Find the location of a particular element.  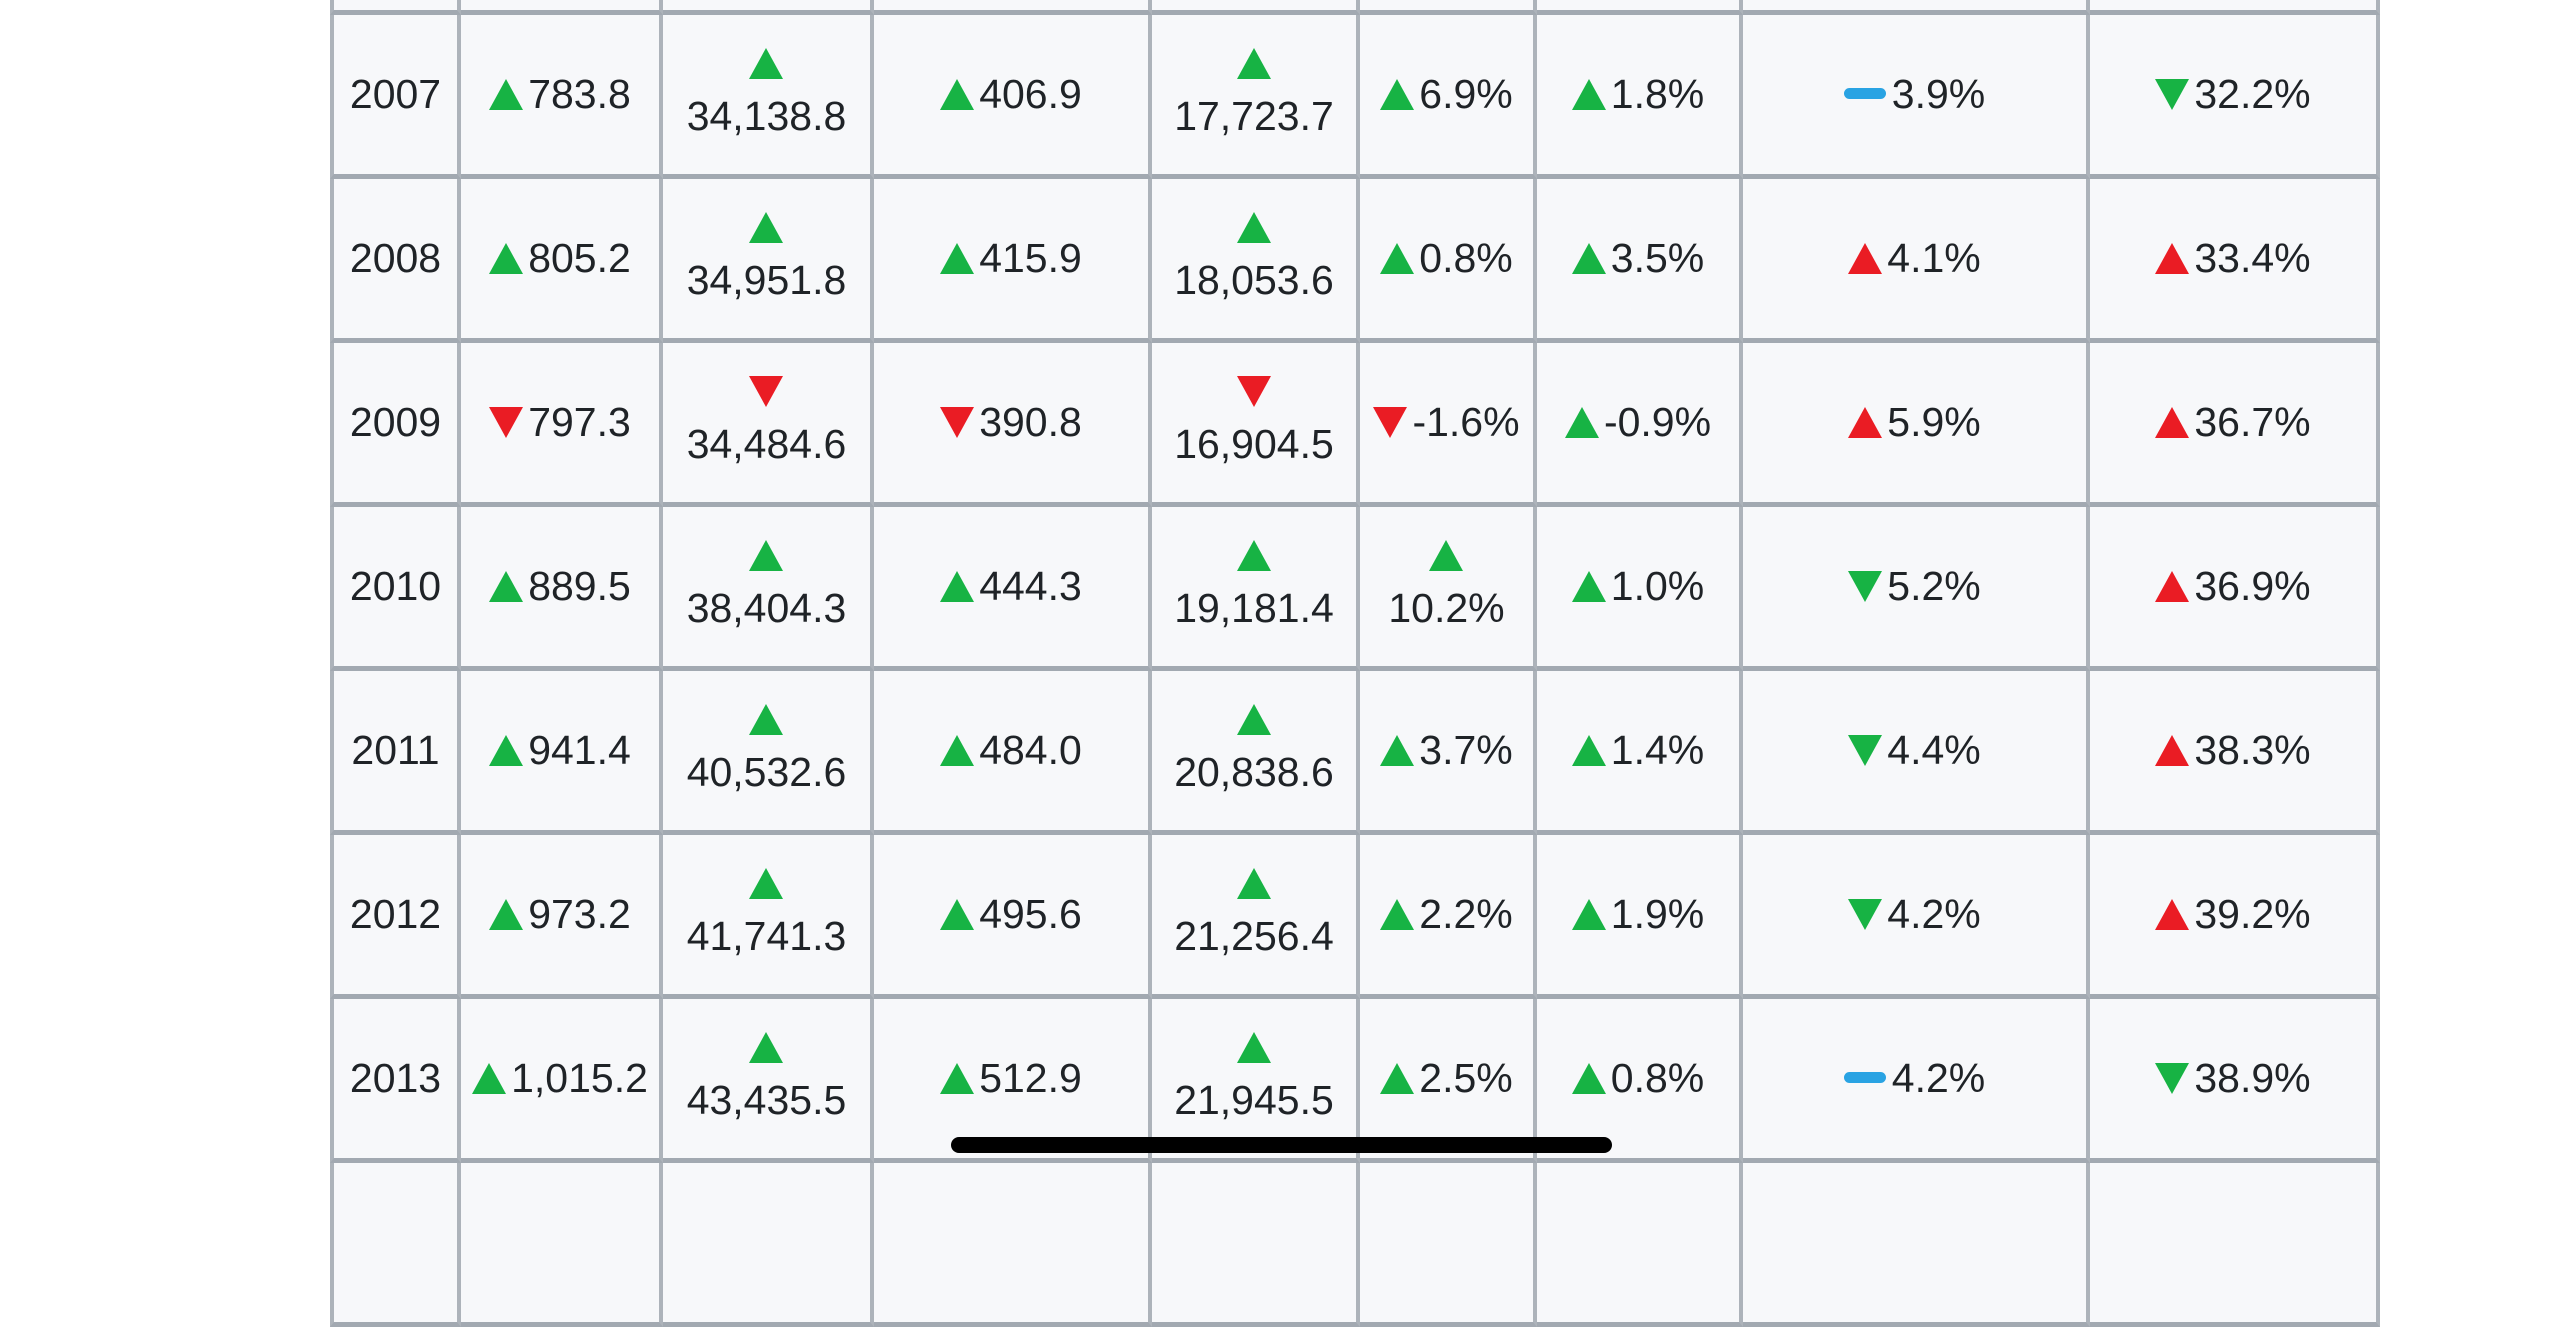

value-cell: 43,435.5 is located at coordinates (768, 1081).